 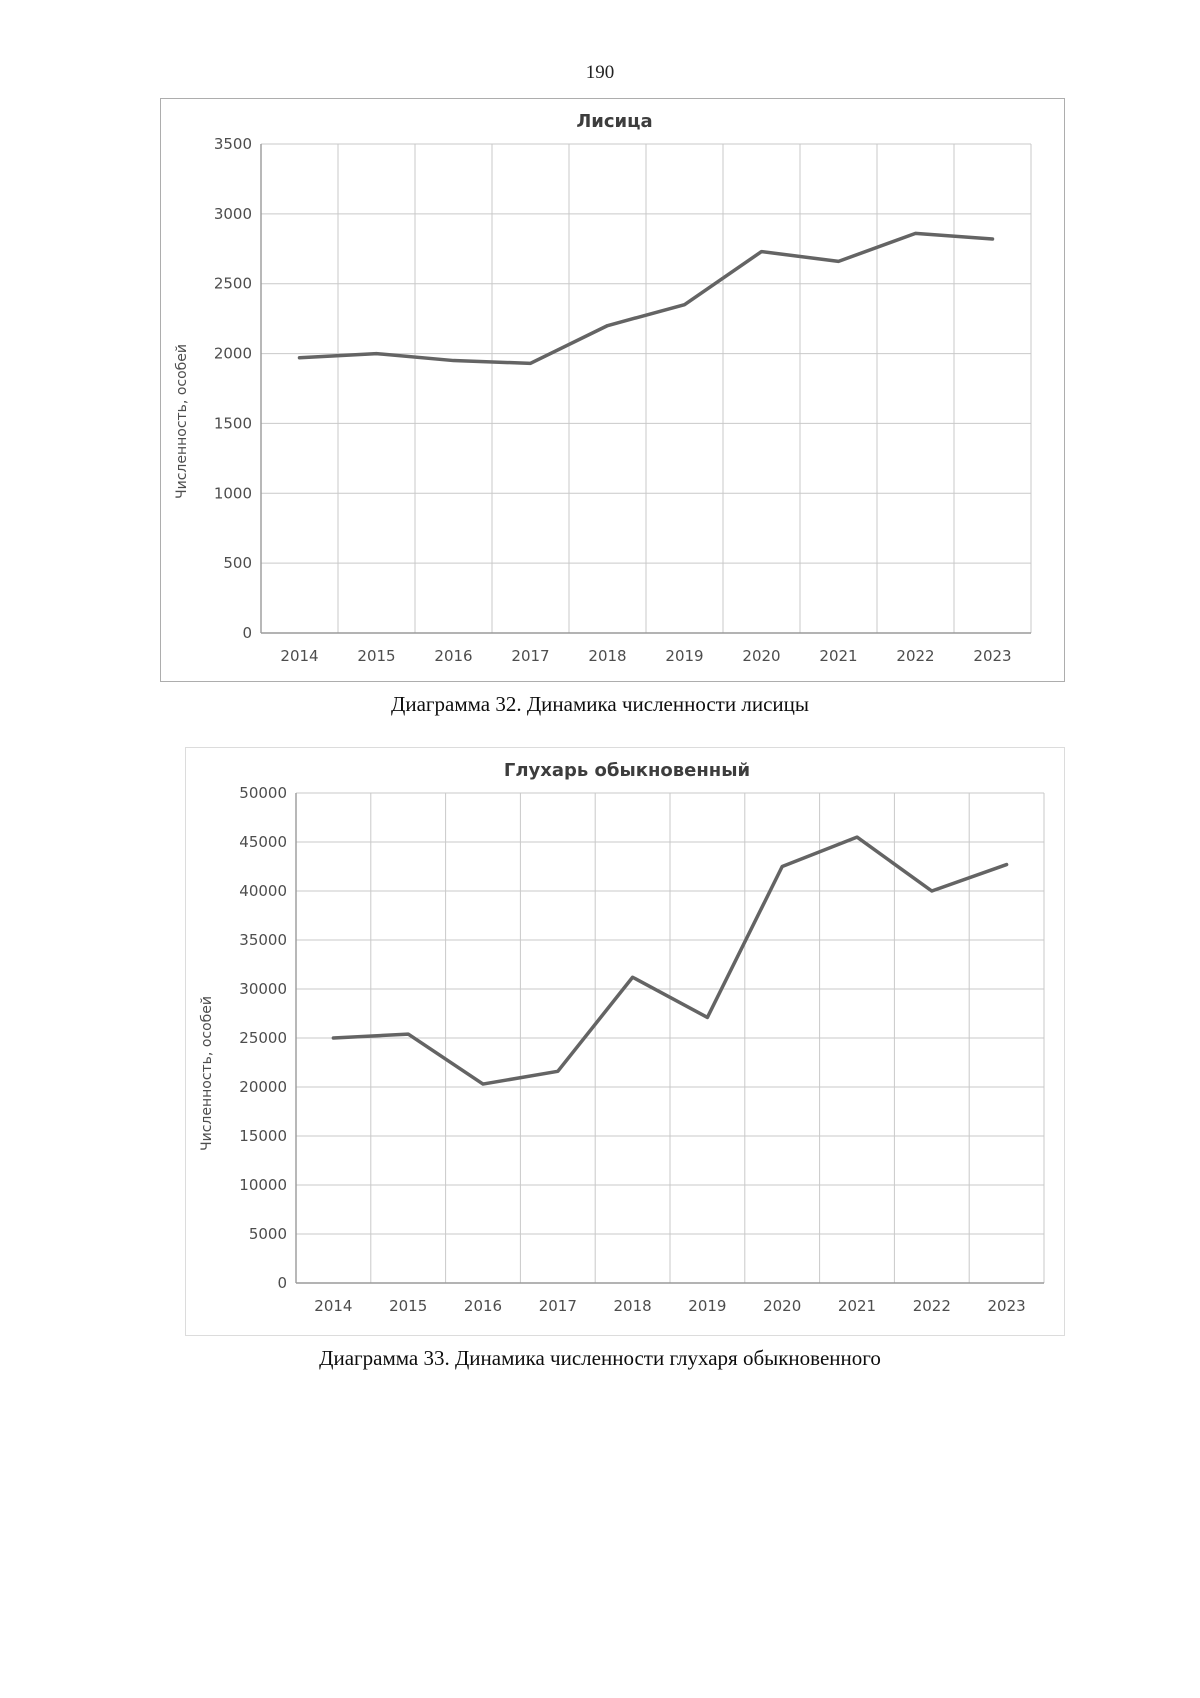 I want to click on y-tick-label: 45000, so click(x=263, y=842).